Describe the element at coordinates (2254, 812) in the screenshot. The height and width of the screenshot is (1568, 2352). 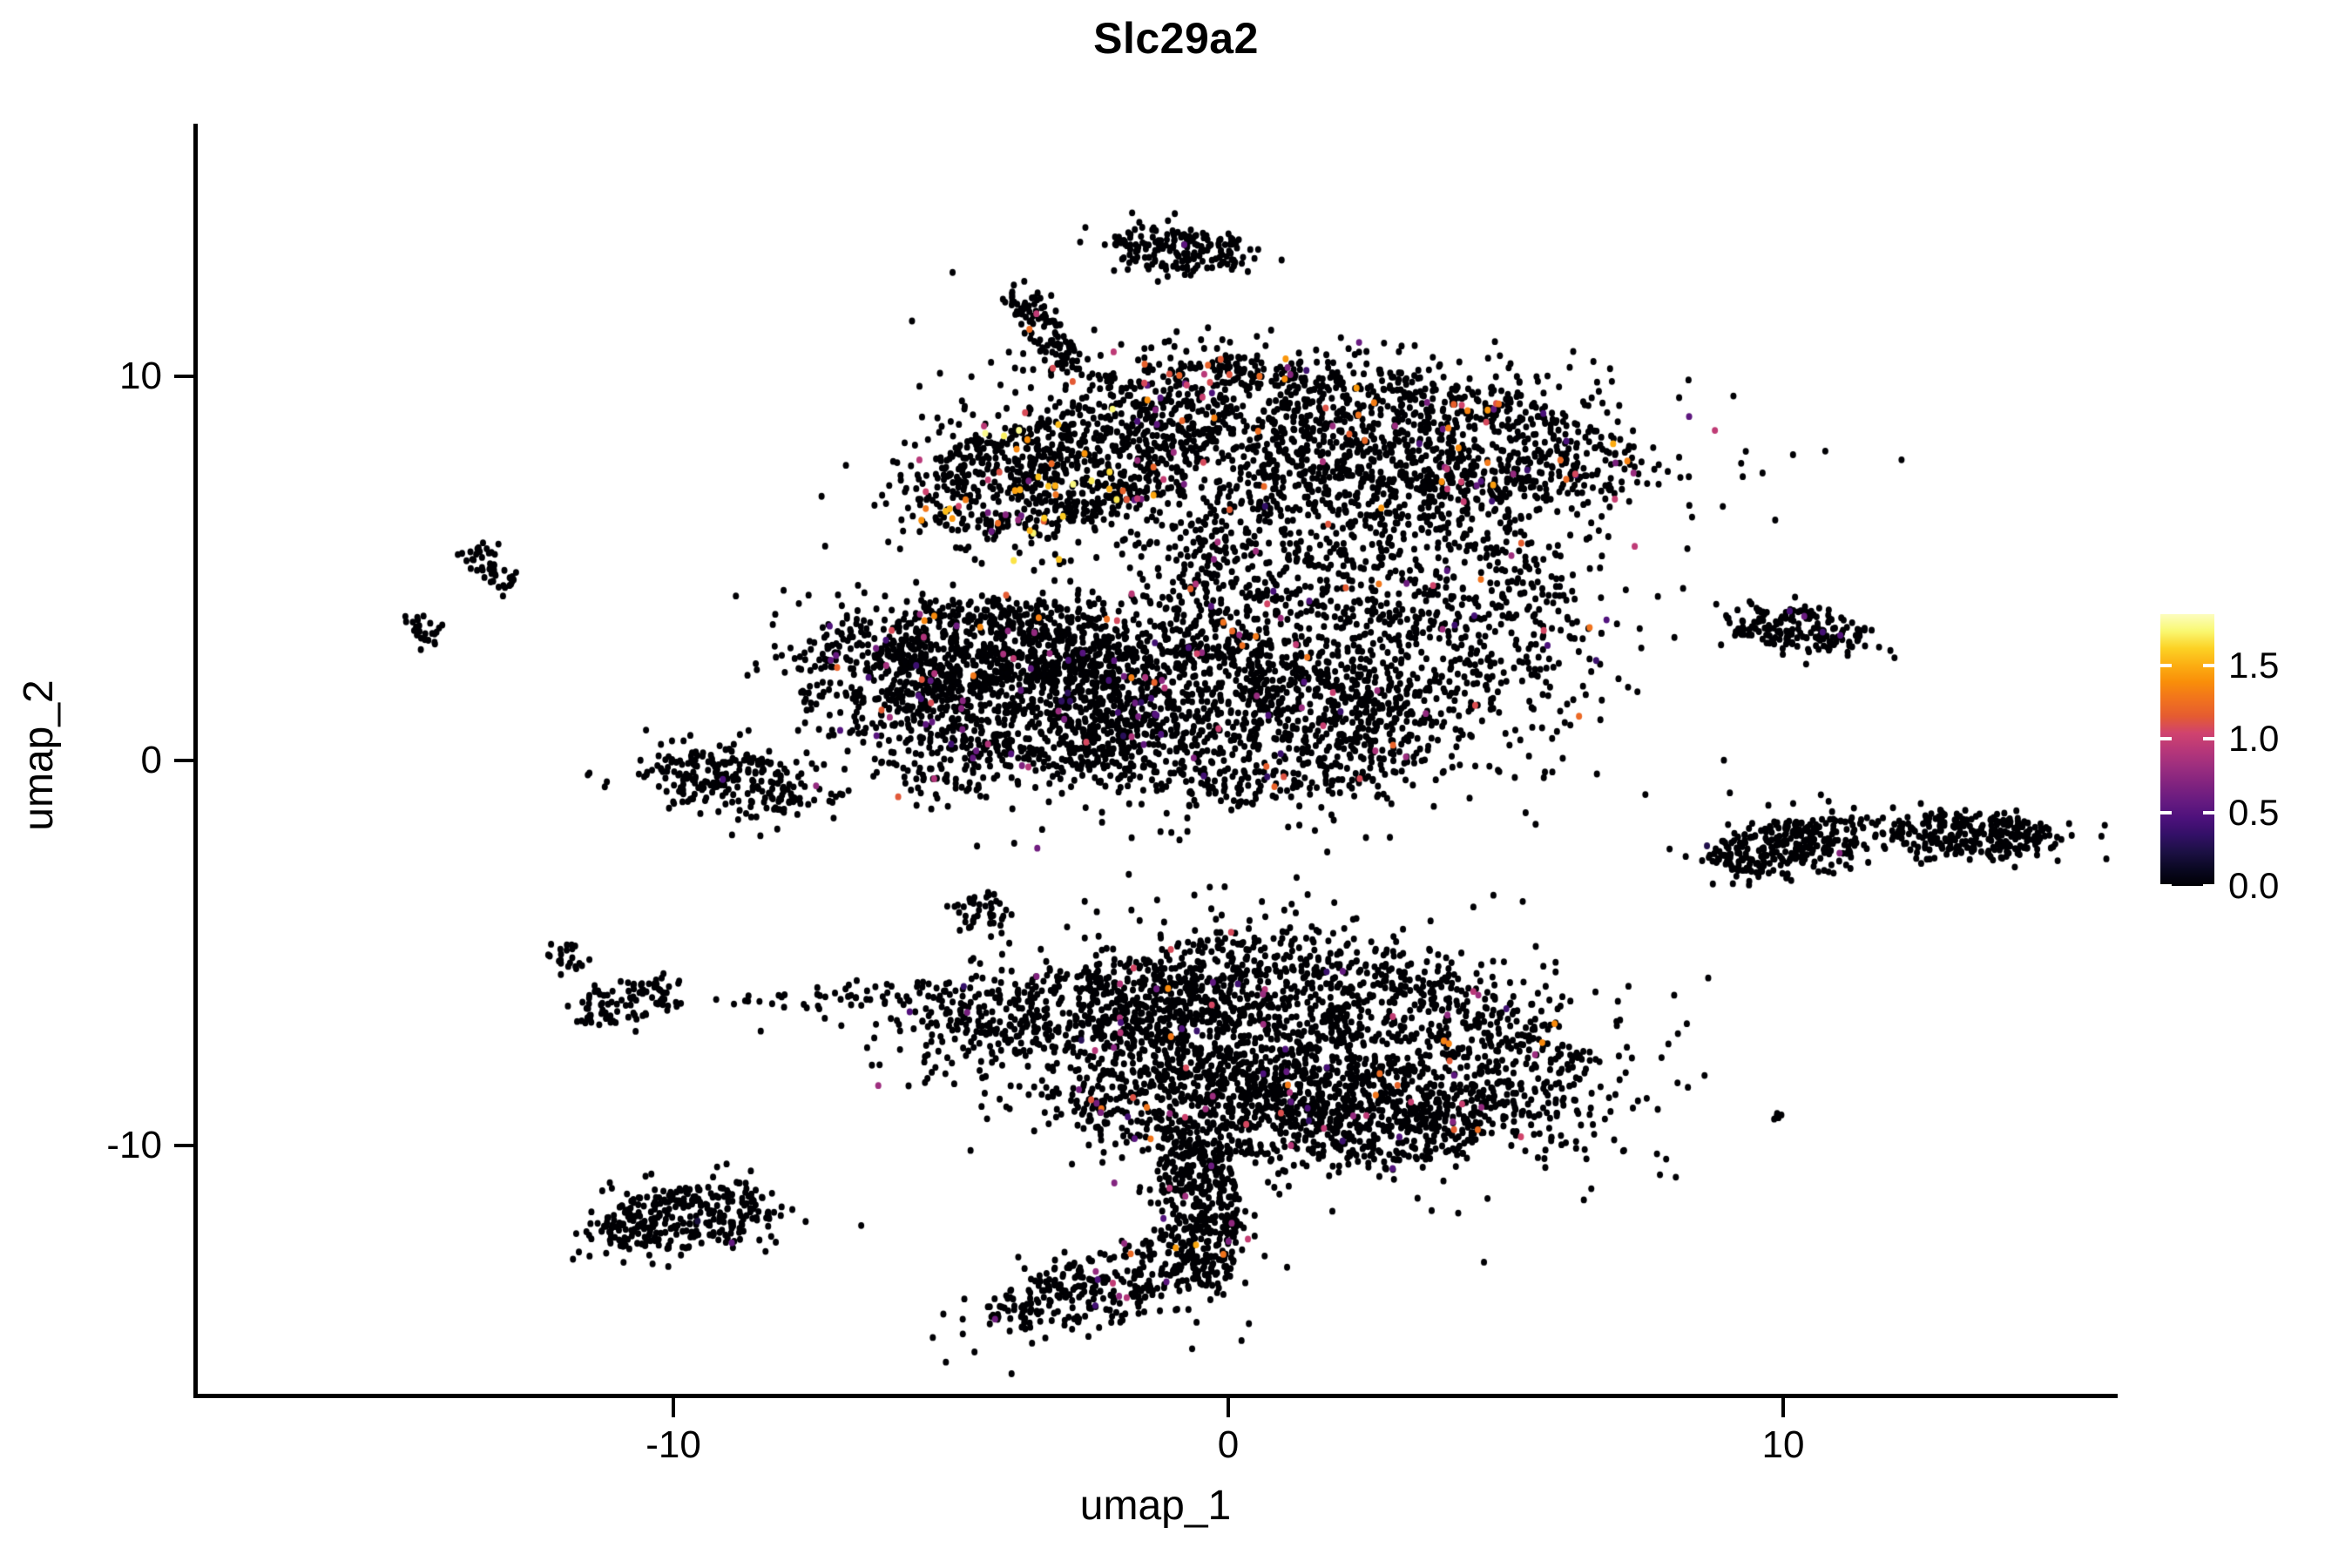
I see `colorbar-tick-label: 0.5` at that location.